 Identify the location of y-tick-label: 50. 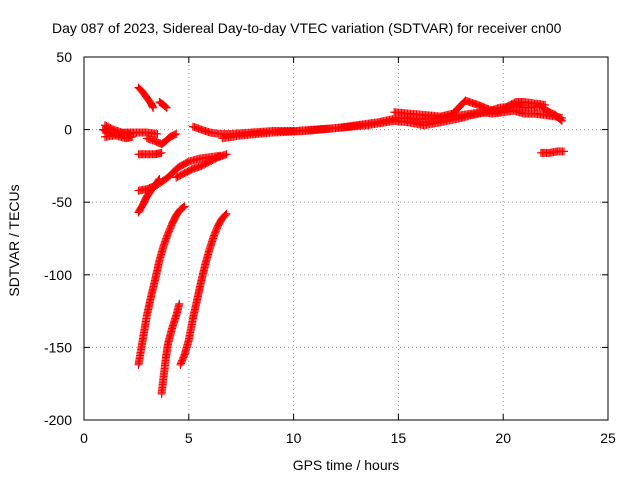
(64, 57).